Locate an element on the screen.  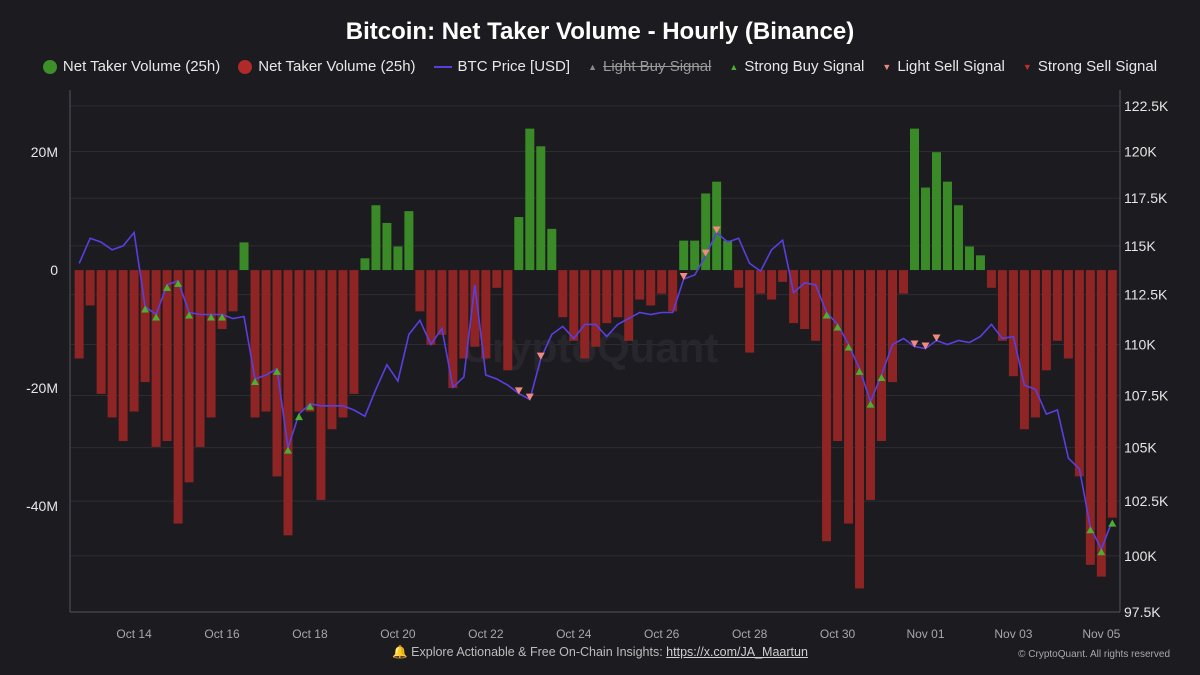
x-tick-label: Oct 30 is located at coordinates (838, 634).